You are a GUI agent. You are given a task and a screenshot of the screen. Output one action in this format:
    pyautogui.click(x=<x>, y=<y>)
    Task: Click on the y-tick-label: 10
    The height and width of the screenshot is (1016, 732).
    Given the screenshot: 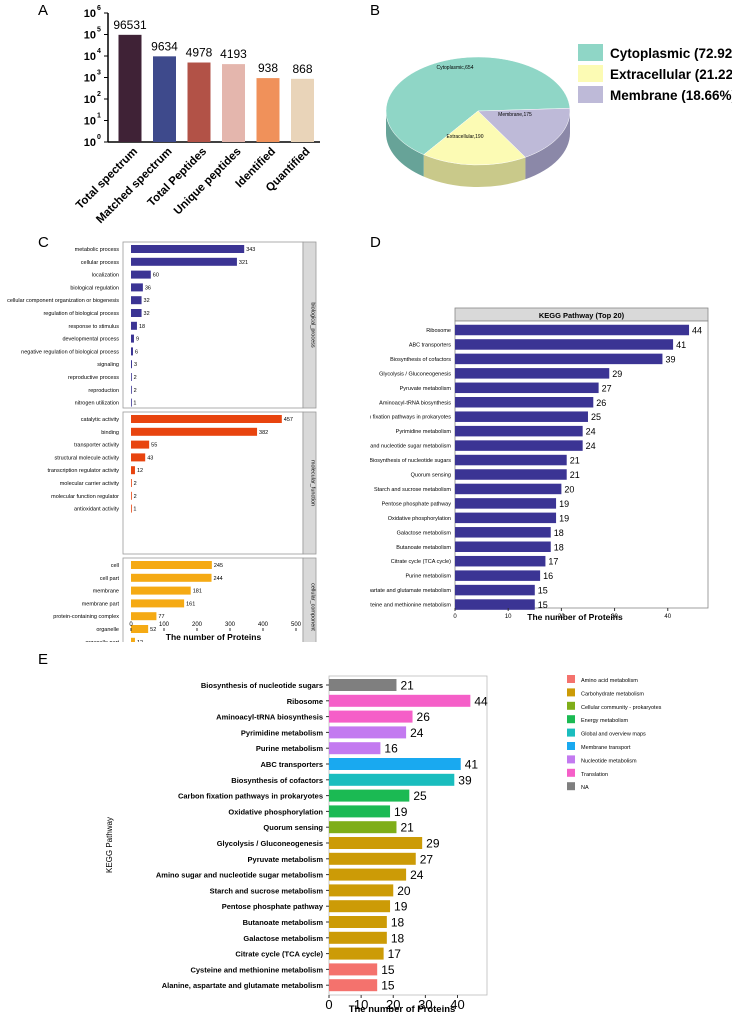 What is the action you would take?
    pyautogui.click(x=90, y=36)
    